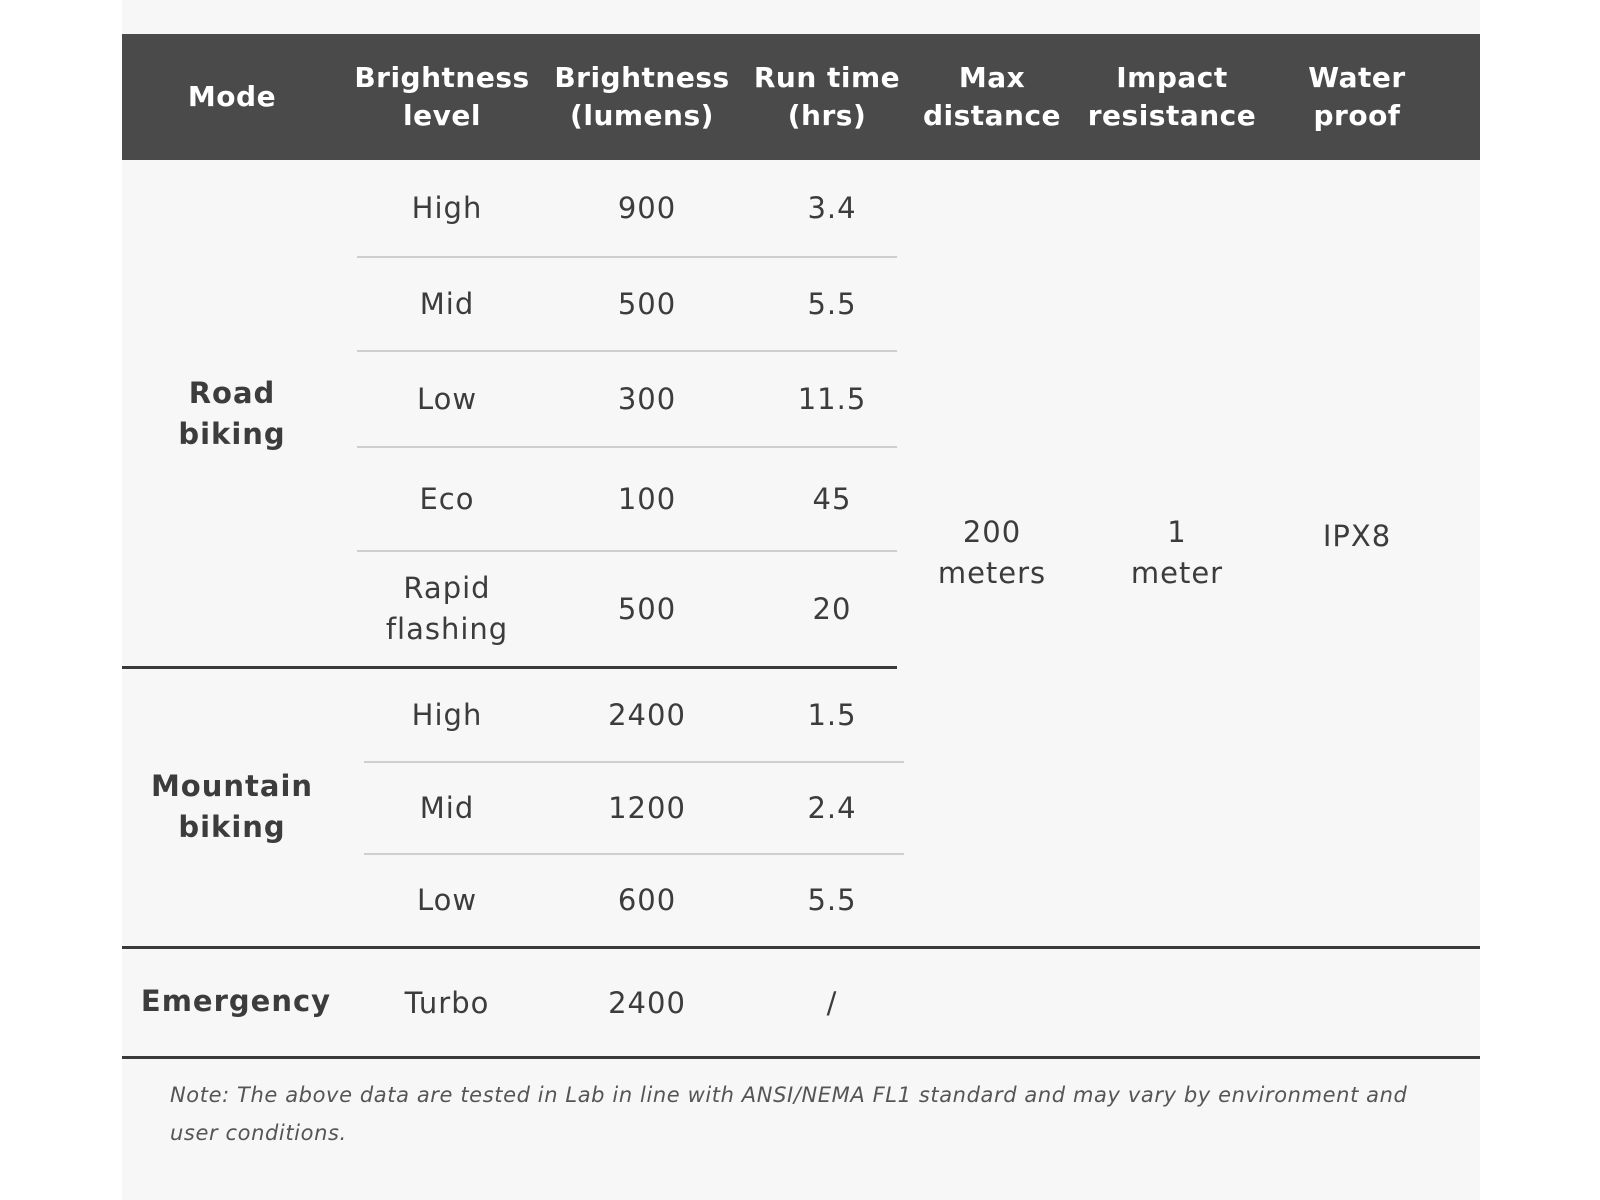  Describe the element at coordinates (642, 96) in the screenshot. I see `header-brightness-lumens: Brightness (lumens)` at that location.